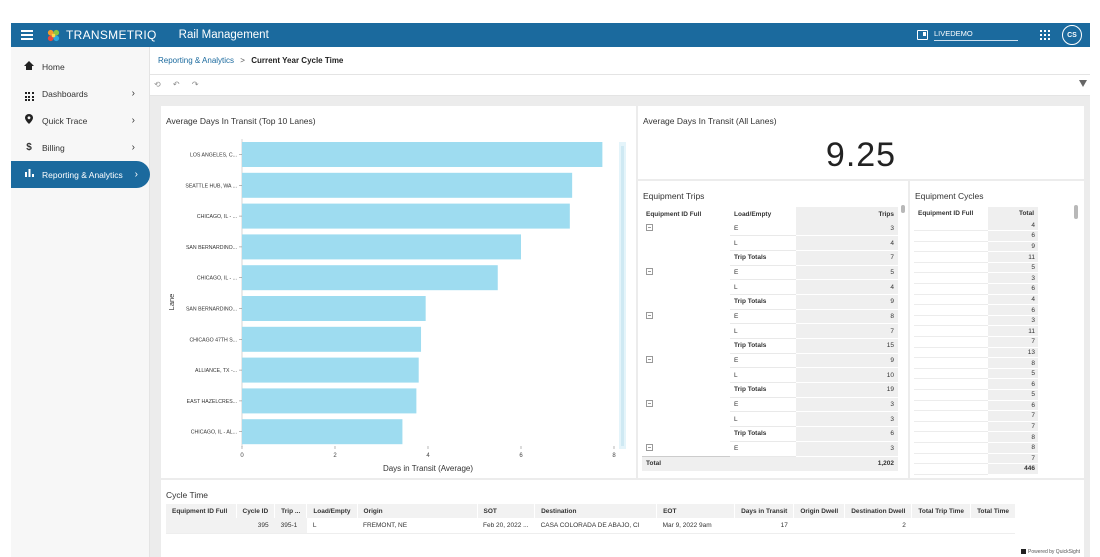 This screenshot has height=557, width=1100. I want to click on apps-grid-icon, so click(1045, 35).